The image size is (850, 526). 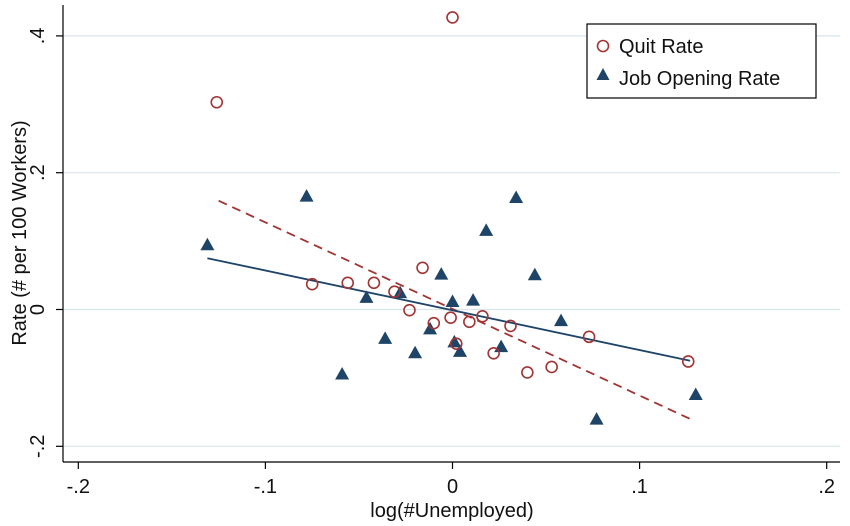 I want to click on legend-job-label: Job Opening Rate, so click(x=699, y=79).